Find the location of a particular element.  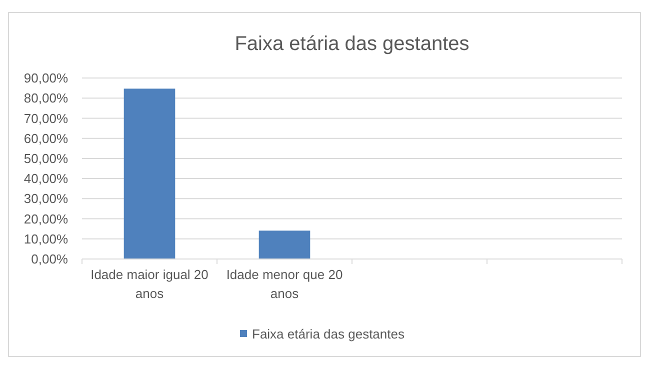

y-tick-label: 70,00% is located at coordinates (46, 118).